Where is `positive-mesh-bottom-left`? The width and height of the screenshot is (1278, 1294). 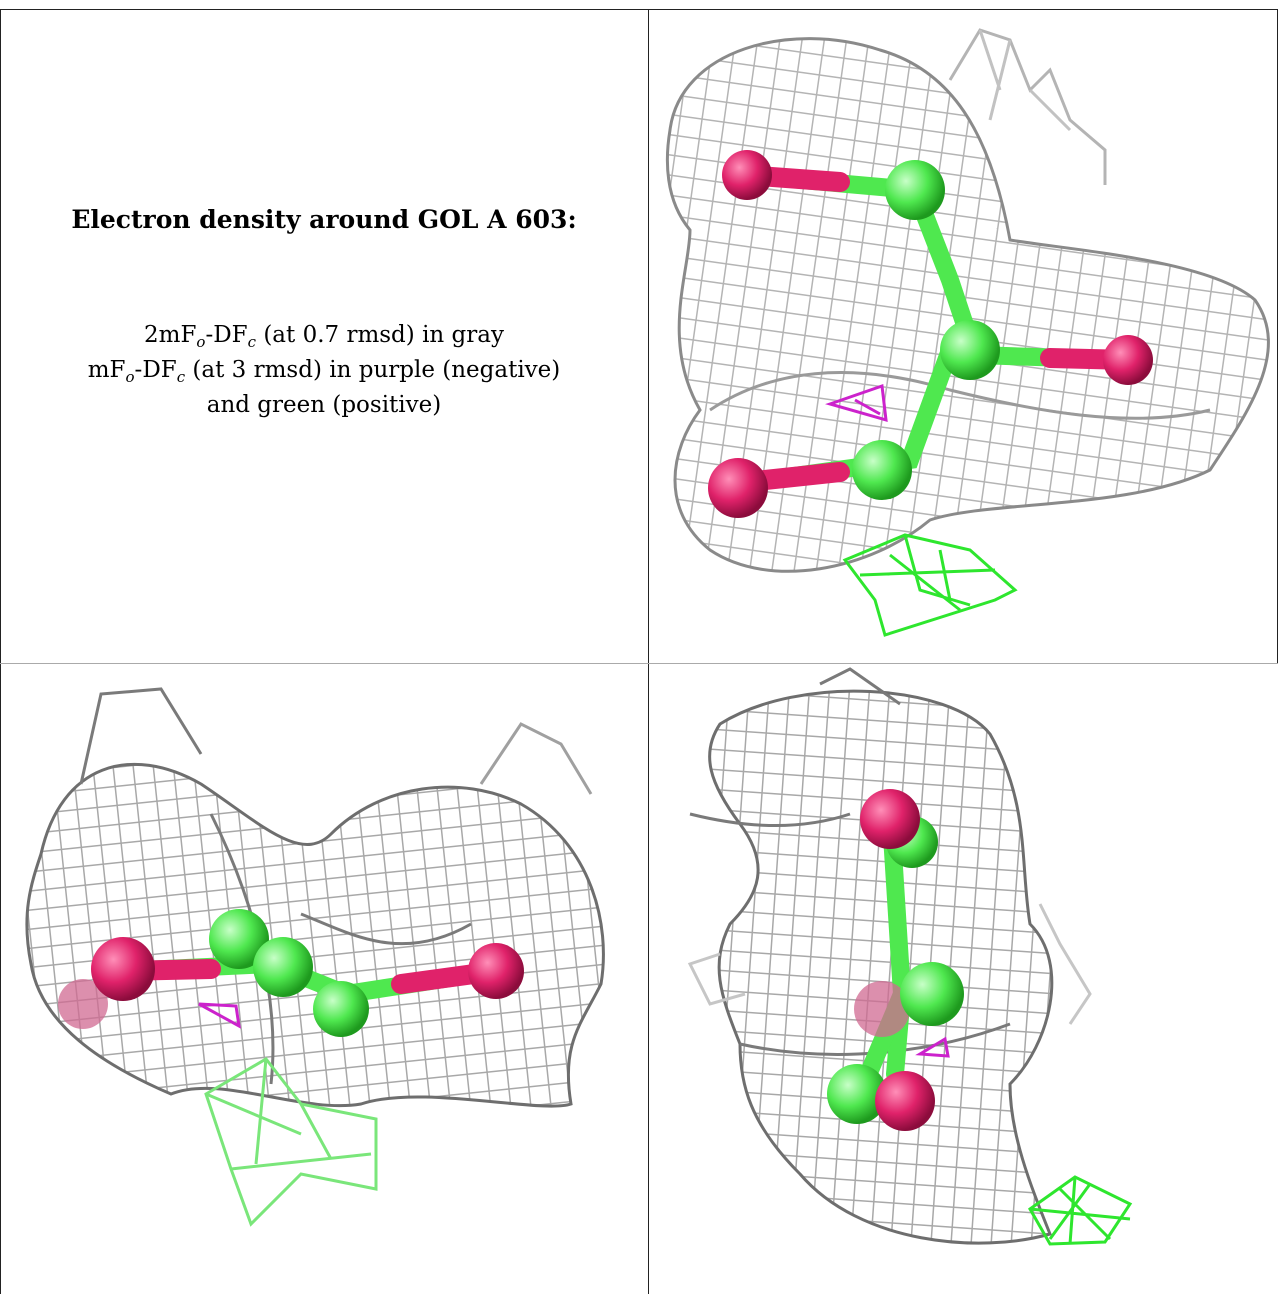
positive-mesh-bottom-left is located at coordinates (291, 1142).